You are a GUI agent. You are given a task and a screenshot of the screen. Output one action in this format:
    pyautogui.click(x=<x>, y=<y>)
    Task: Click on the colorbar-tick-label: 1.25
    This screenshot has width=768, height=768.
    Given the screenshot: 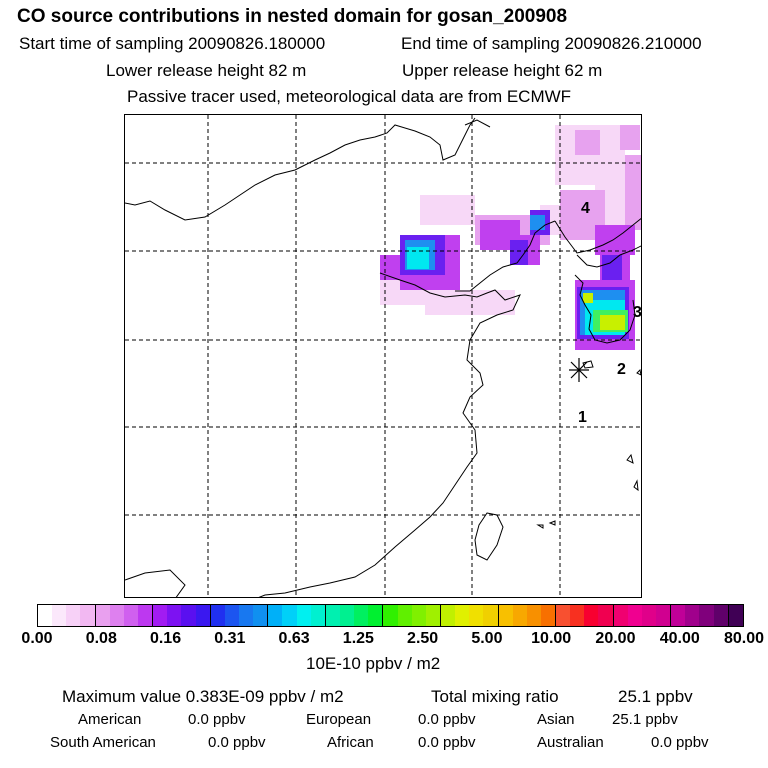 What is the action you would take?
    pyautogui.click(x=358, y=638)
    